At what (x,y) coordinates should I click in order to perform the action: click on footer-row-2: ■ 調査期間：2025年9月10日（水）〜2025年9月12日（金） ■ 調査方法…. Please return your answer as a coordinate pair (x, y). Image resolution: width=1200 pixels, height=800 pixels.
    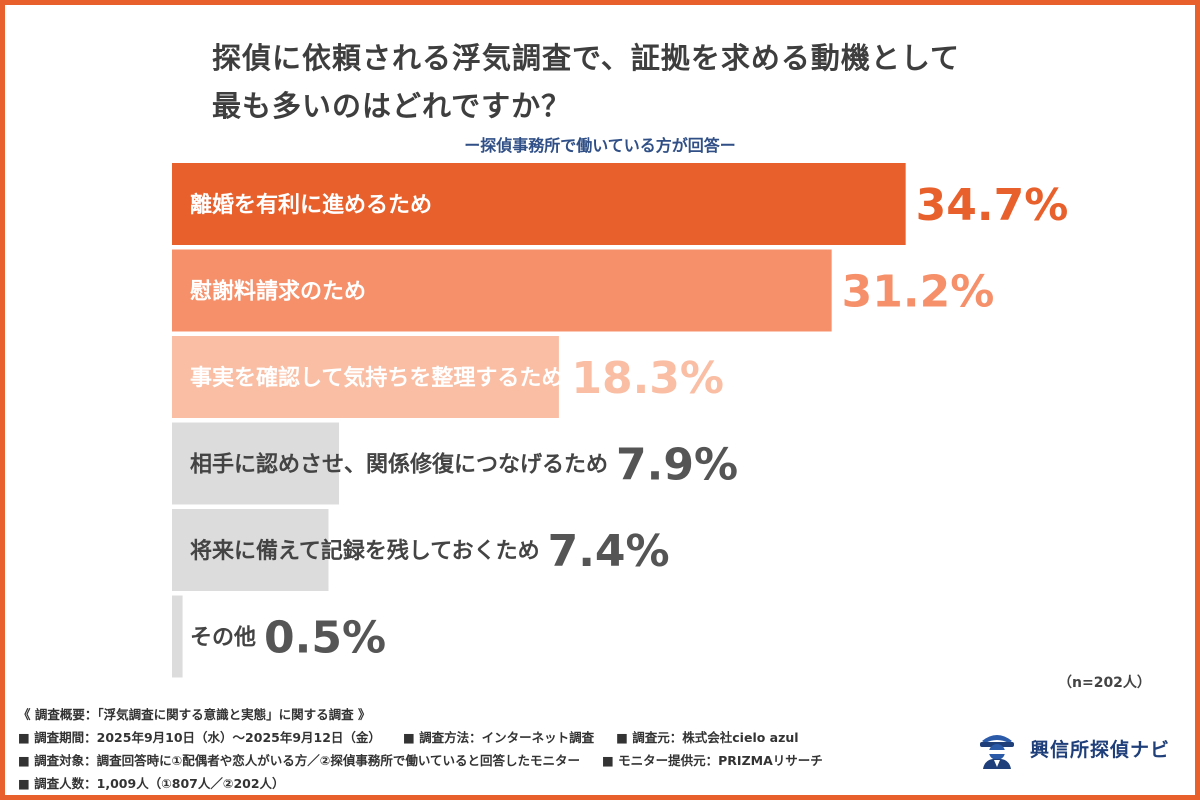
    Looking at the image, I should click on (420, 737).